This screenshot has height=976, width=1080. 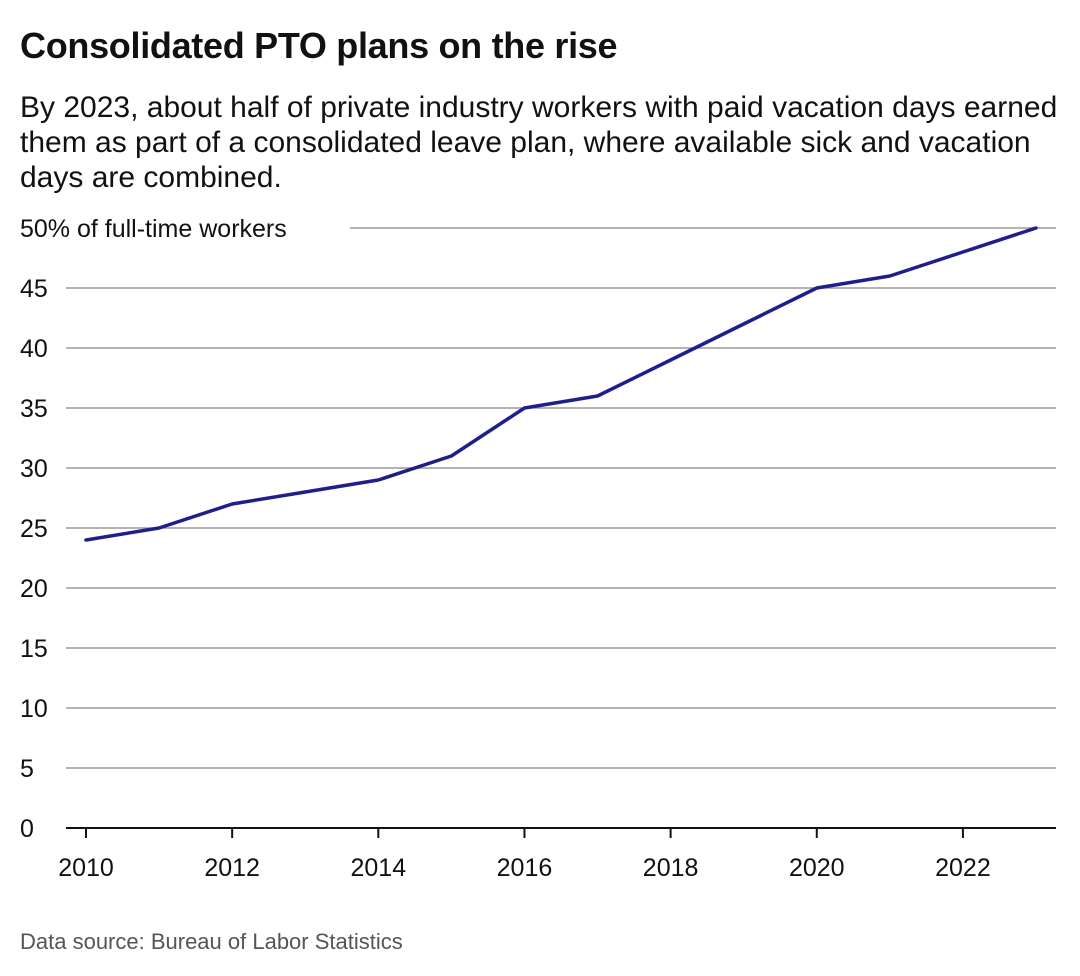 What do you see at coordinates (34, 349) in the screenshot?
I see `y-tick-label: 40` at bounding box center [34, 349].